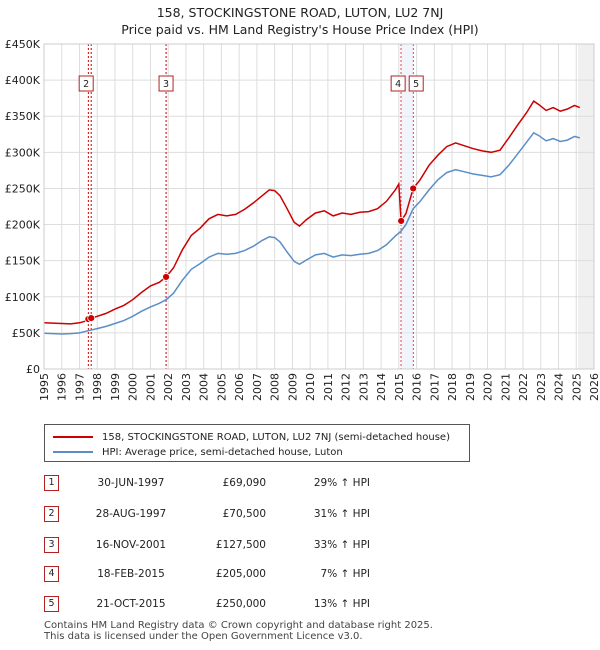  Describe the element at coordinates (23, 80) in the screenshot. I see `y-tick-label: £400K` at that location.